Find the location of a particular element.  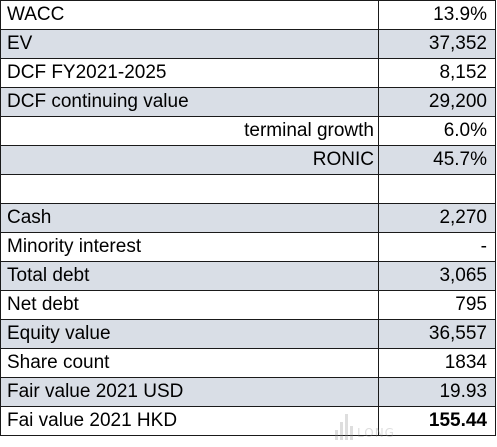

table-row-empty is located at coordinates (248, 189).